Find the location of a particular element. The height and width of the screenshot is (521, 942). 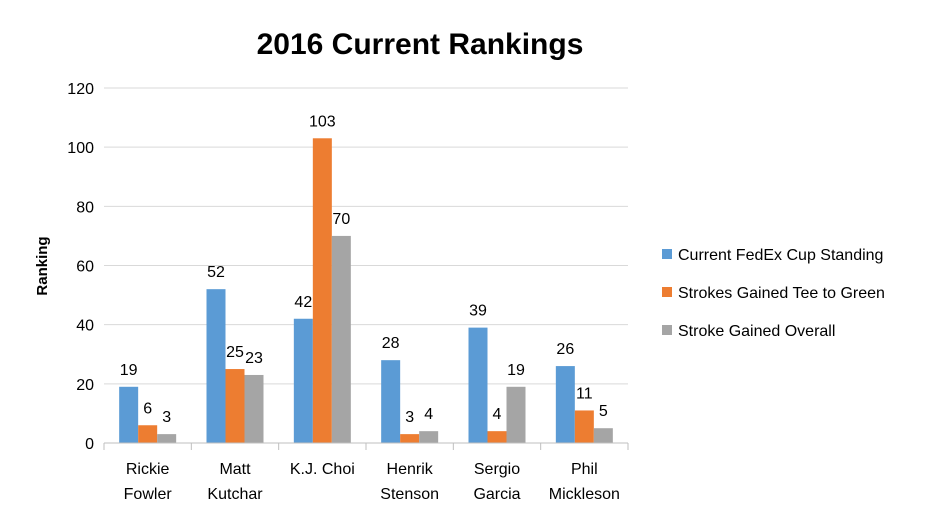

x-tick-label: Henrik is located at coordinates (410, 469).